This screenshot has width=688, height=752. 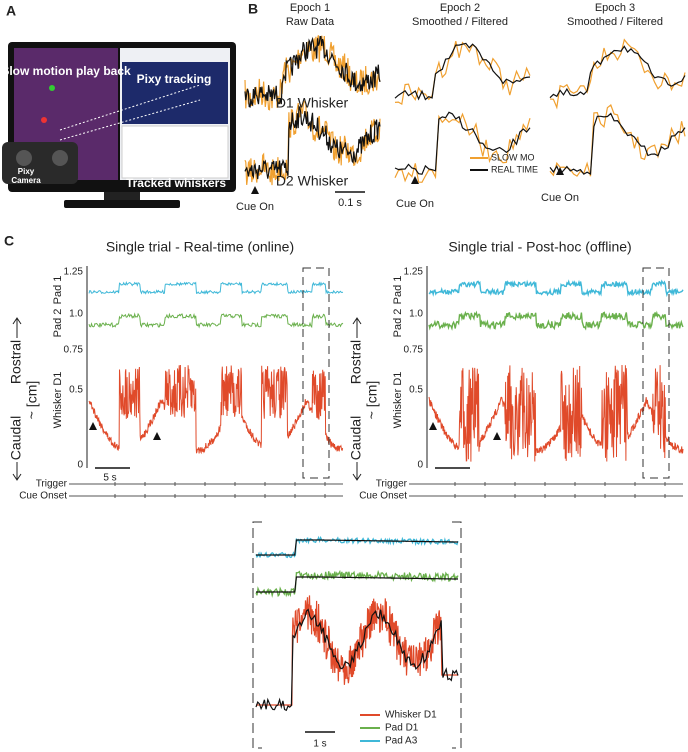 I want to click on label: 5 s, so click(x=109, y=478).